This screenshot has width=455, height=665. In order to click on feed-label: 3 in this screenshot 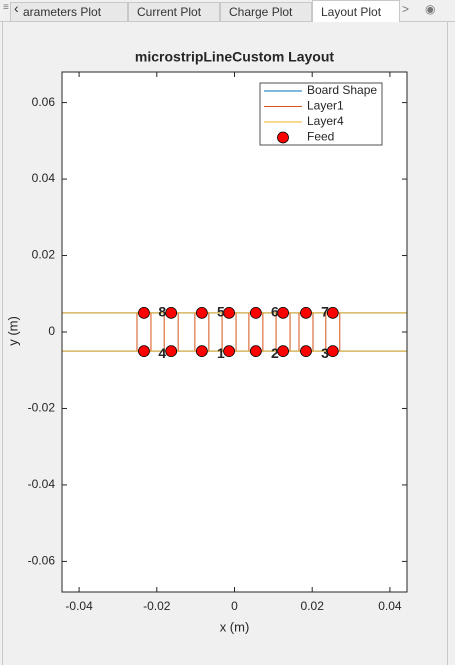, I will do `click(325, 353)`.